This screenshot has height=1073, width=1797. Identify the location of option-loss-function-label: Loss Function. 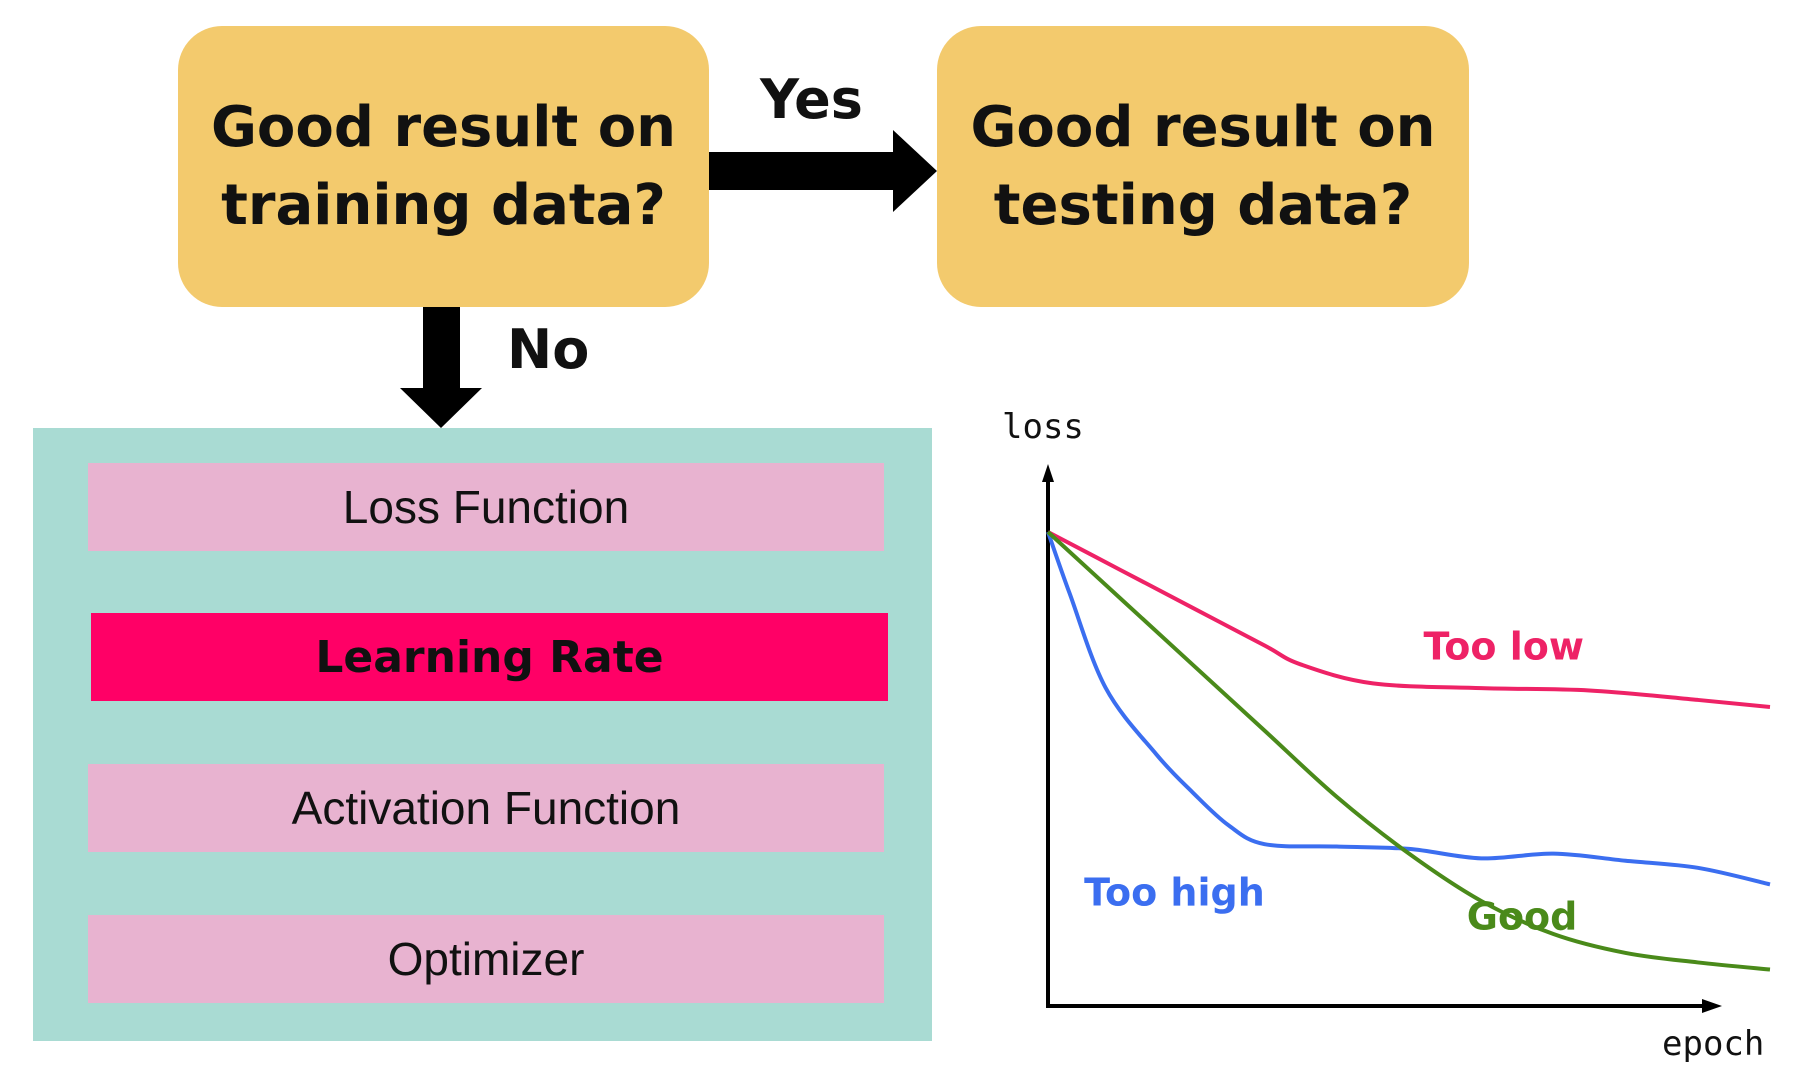
(486, 507).